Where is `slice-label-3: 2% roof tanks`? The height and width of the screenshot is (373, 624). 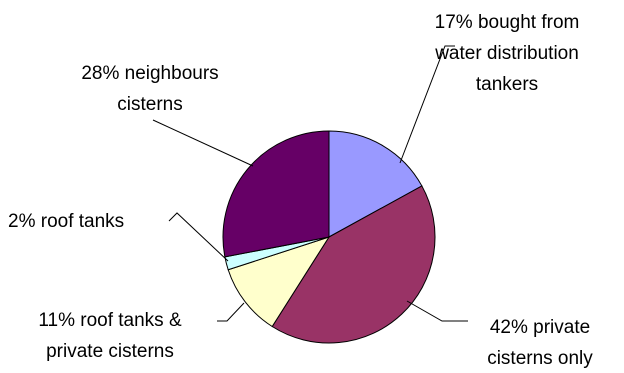
slice-label-3: 2% roof tanks is located at coordinates (66, 221).